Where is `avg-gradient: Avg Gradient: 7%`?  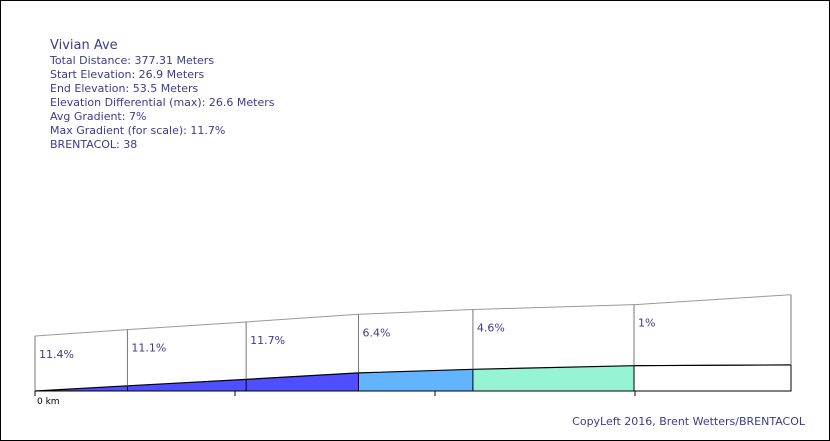
avg-gradient: Avg Gradient: 7% is located at coordinates (98, 116).